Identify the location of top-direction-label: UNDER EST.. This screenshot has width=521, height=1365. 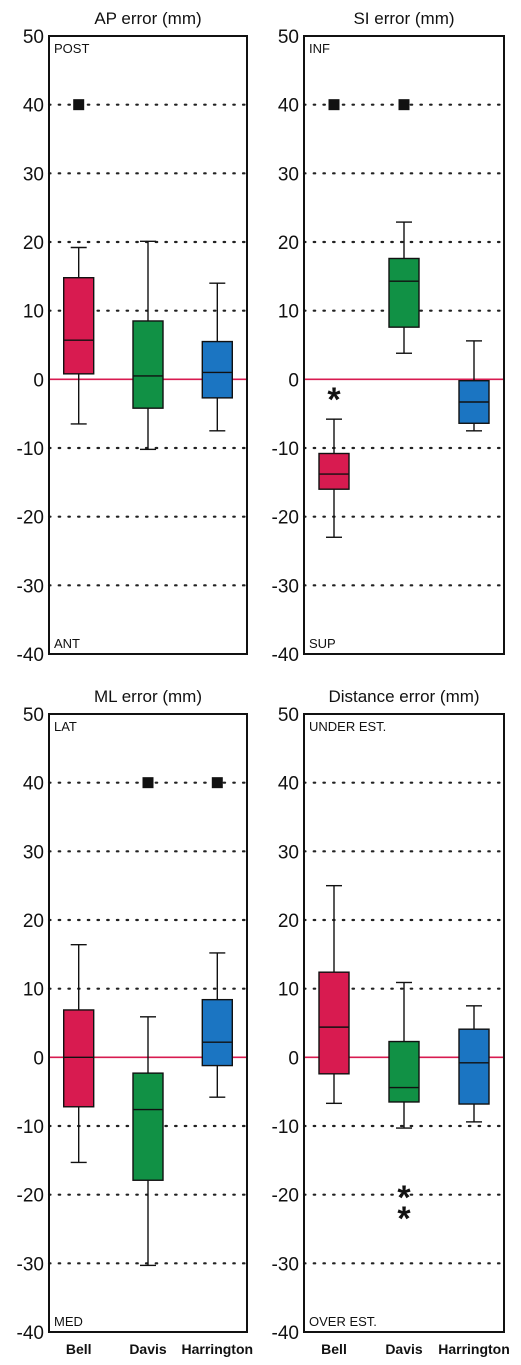
(347, 726).